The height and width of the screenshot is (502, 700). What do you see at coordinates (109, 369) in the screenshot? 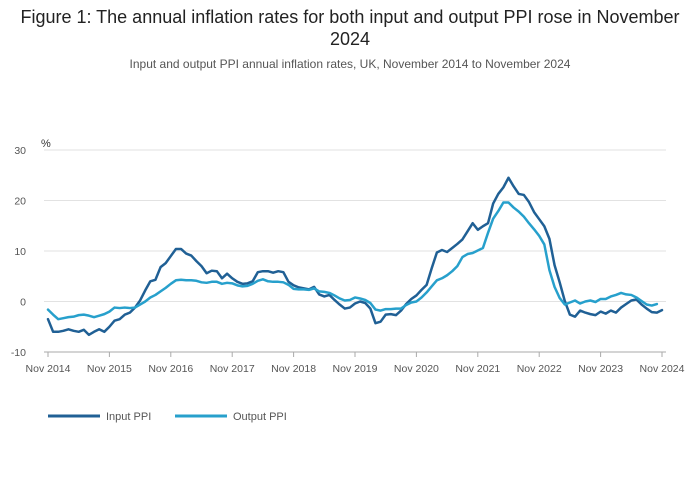
I see `x-tick-label: Nov 2015` at bounding box center [109, 369].